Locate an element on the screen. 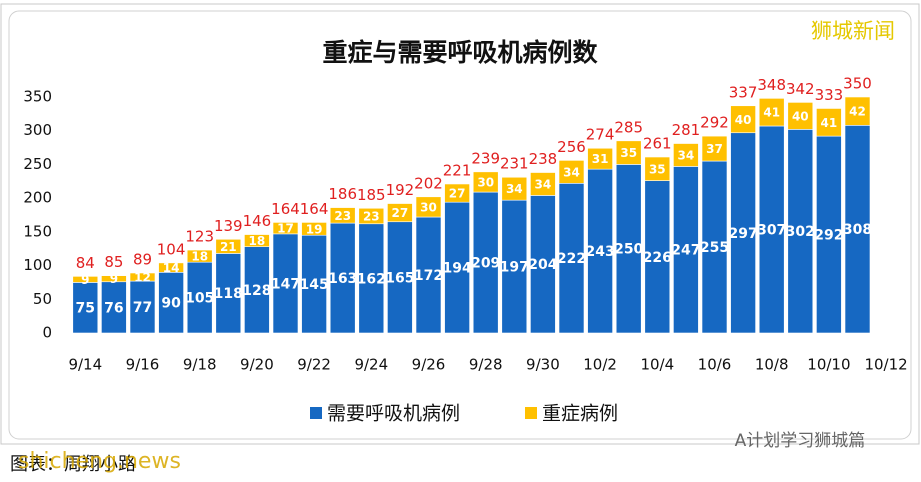 This screenshot has width=921, height=482. x-tick-label: 9/28 is located at coordinates (486, 365).